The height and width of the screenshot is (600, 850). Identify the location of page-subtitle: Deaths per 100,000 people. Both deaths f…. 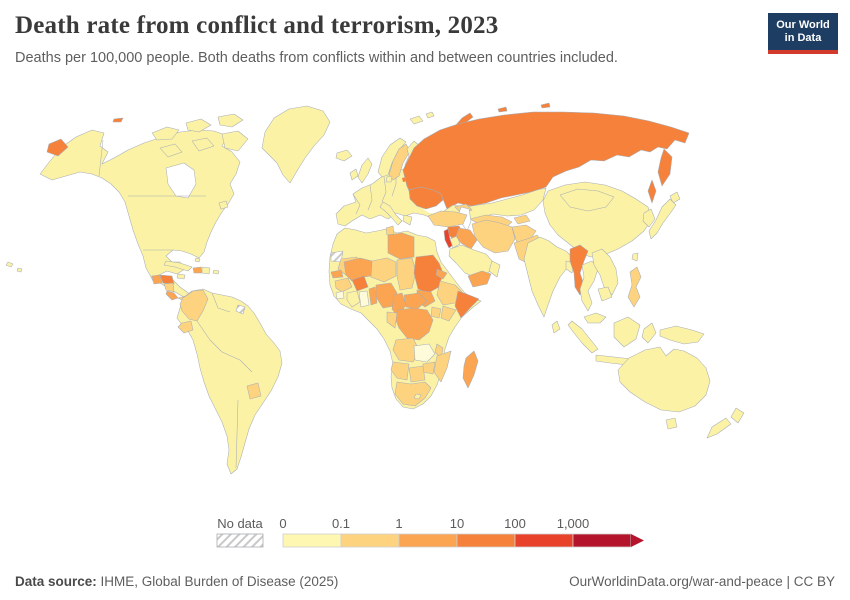
(316, 58).